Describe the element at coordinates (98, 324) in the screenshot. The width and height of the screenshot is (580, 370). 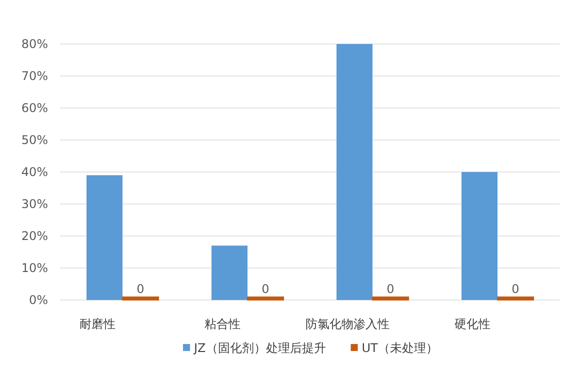
I see `x-tick-label: 耐磨性` at that location.